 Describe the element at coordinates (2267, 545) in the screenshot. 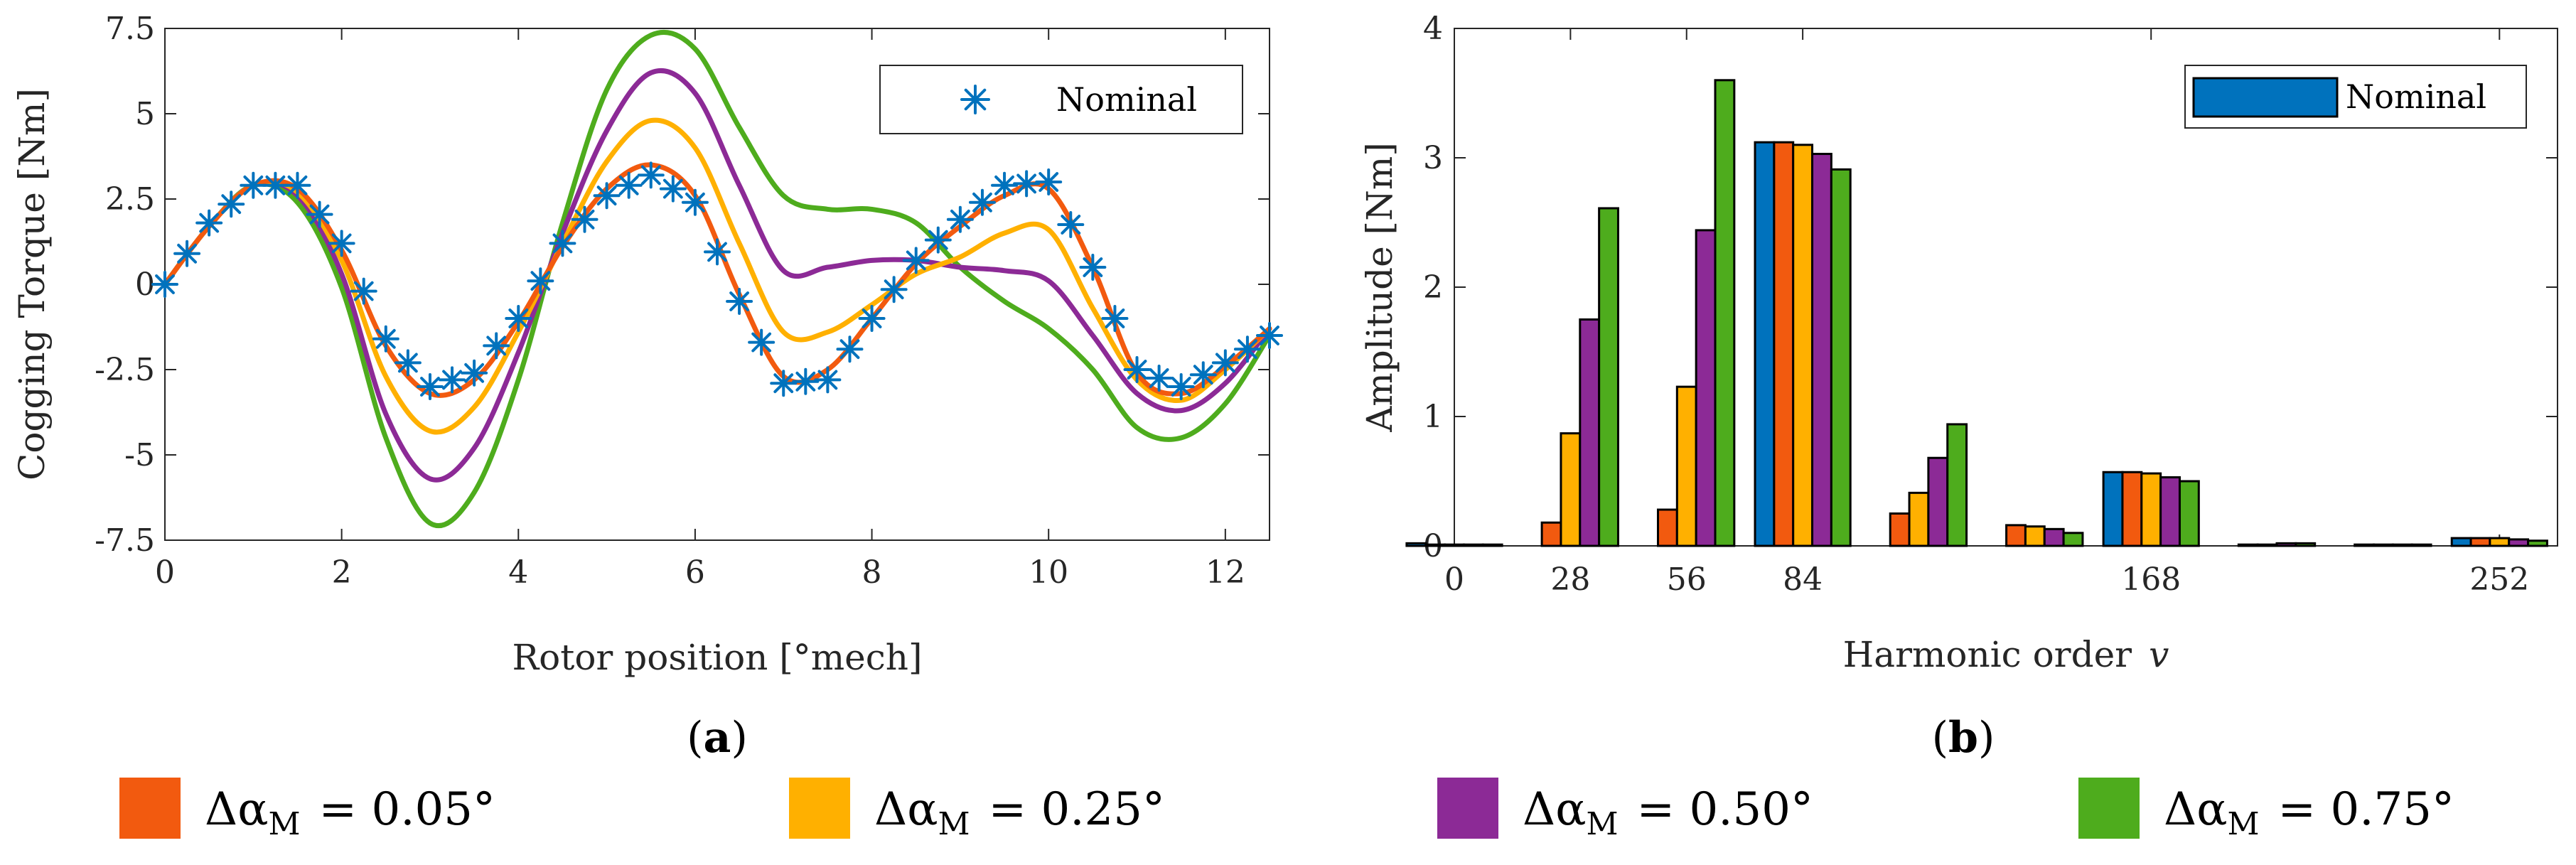

I see `bar-s025-h196` at that location.